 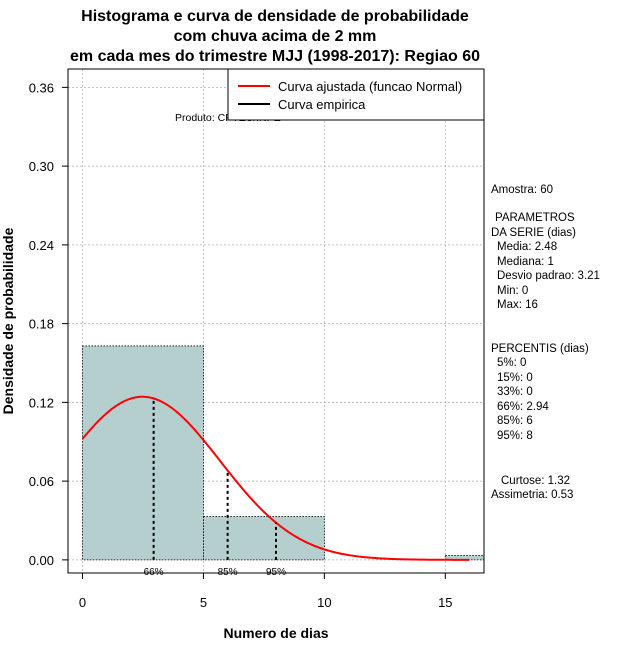 What do you see at coordinates (41, 402) in the screenshot?
I see `y-tick-label: 0.12` at bounding box center [41, 402].